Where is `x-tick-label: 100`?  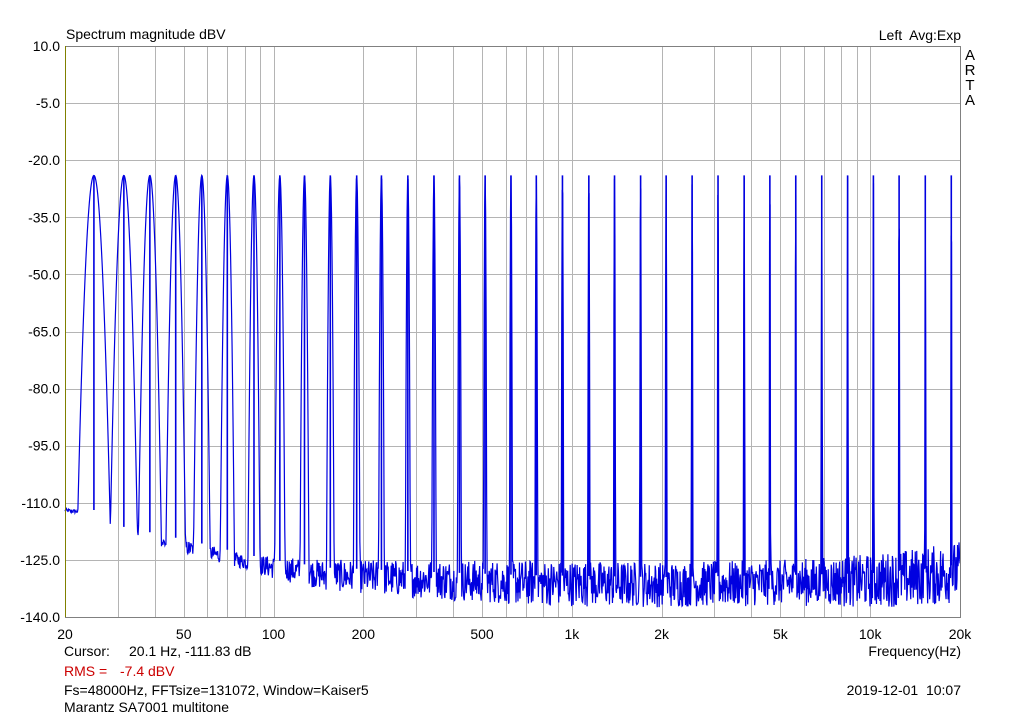
x-tick-label: 100 is located at coordinates (274, 633).